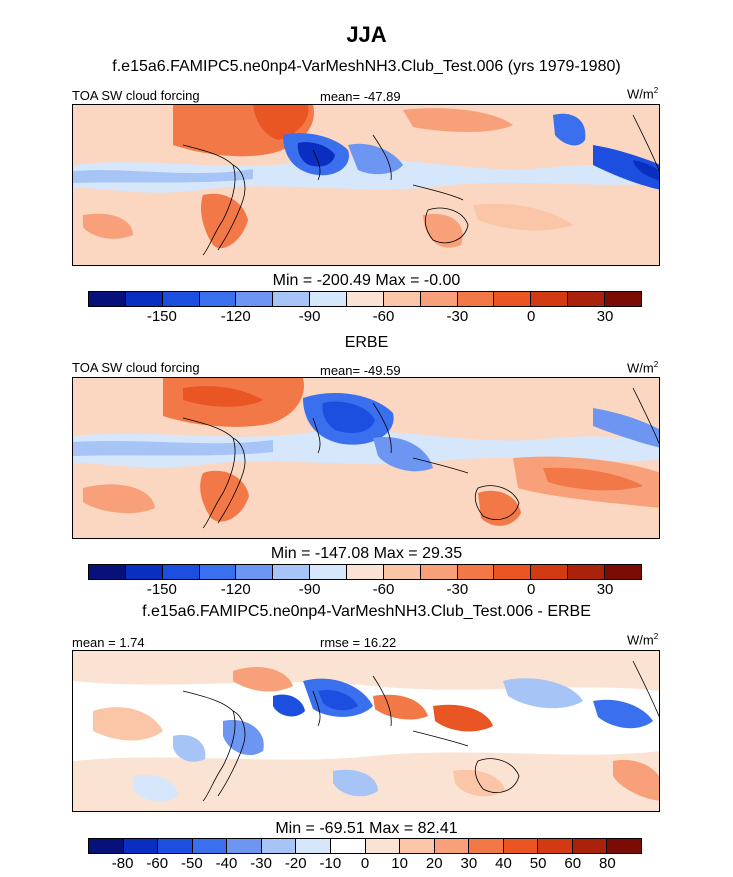  What do you see at coordinates (330, 863) in the screenshot?
I see `colorbar-tick-label: -10` at bounding box center [330, 863].